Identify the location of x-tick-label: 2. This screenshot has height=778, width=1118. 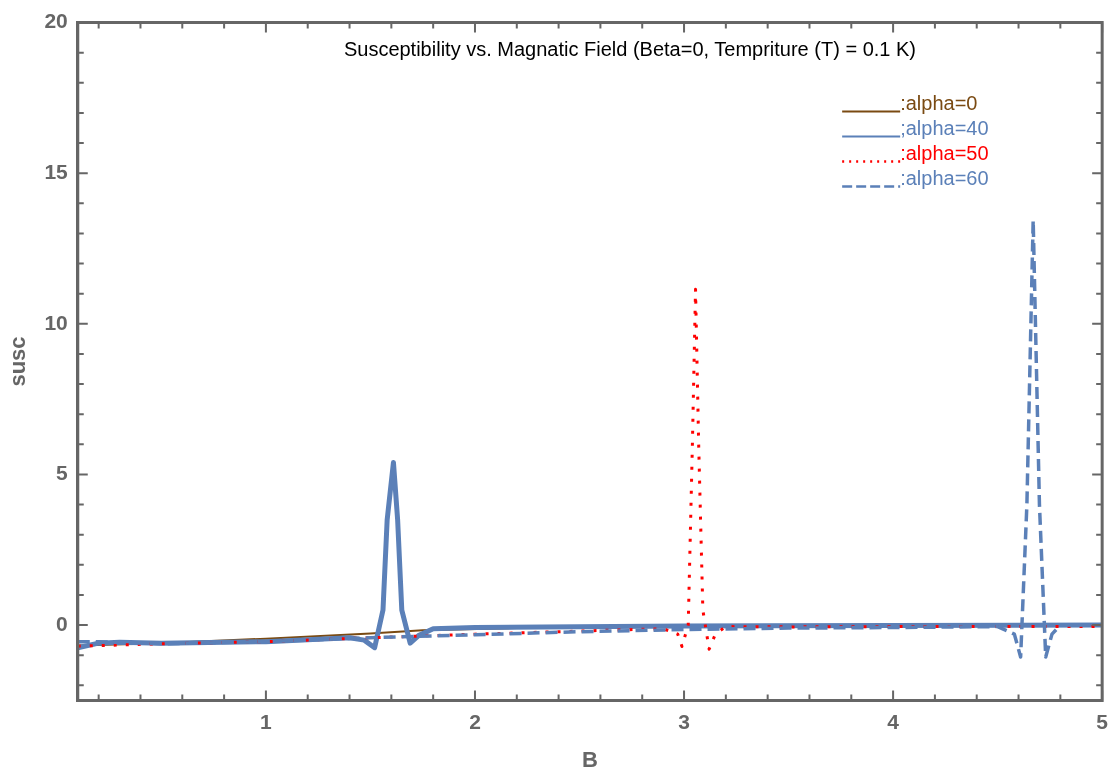
(475, 721).